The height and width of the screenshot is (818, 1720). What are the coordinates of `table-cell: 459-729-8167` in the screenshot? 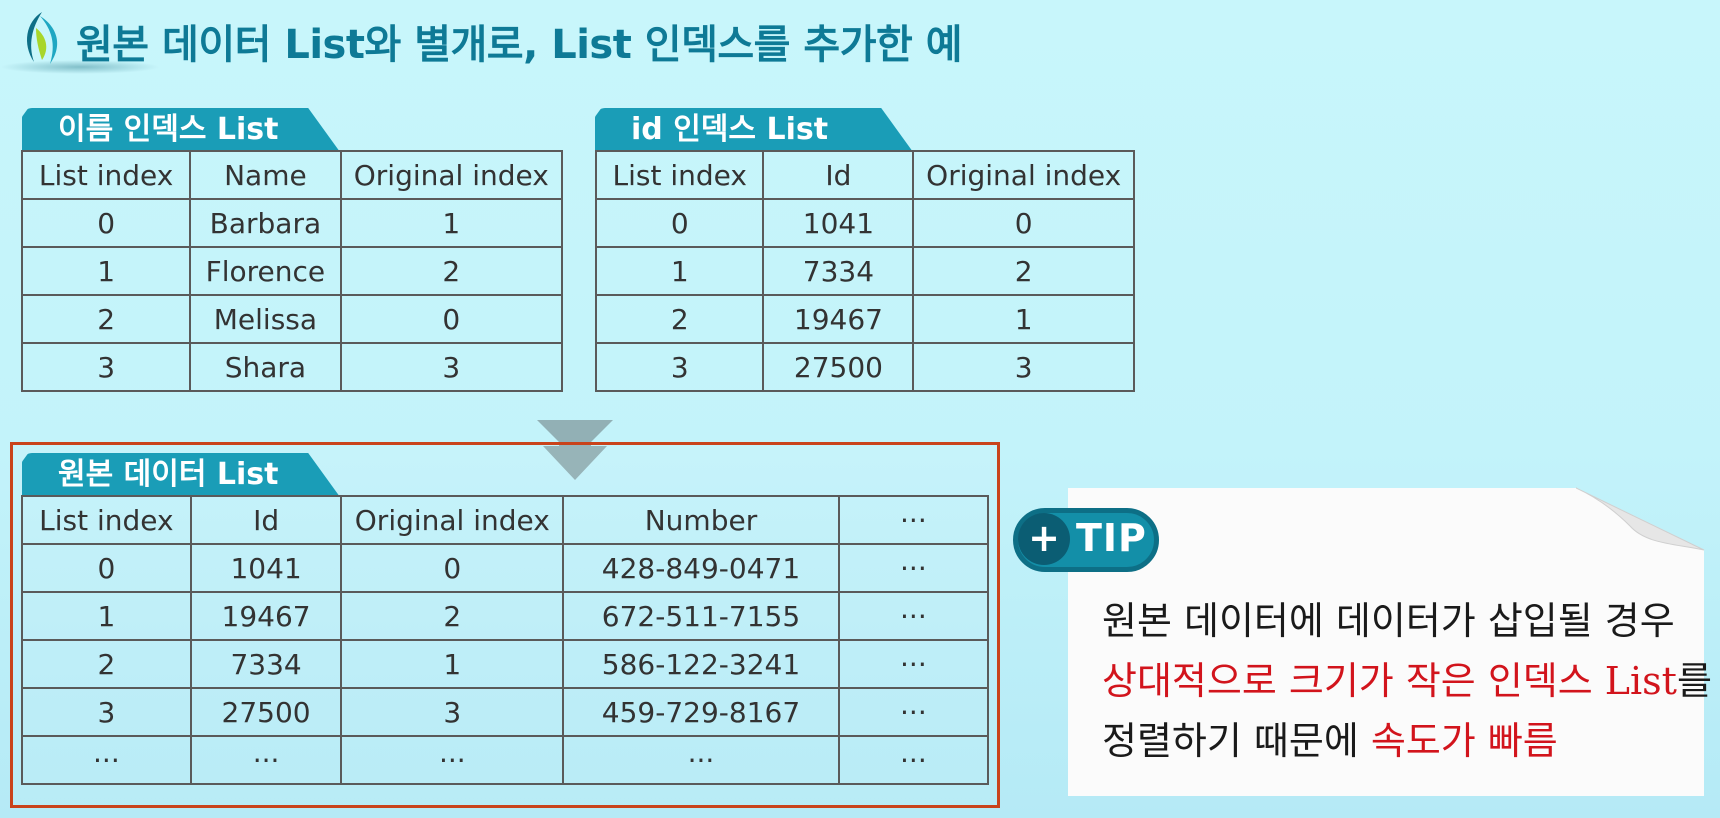 It's located at (701, 712).